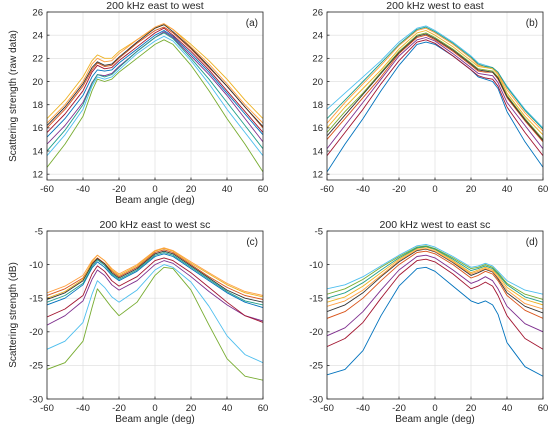  Describe the element at coordinates (37, 12) in the screenshot. I see `y-tick-label: 26` at that location.